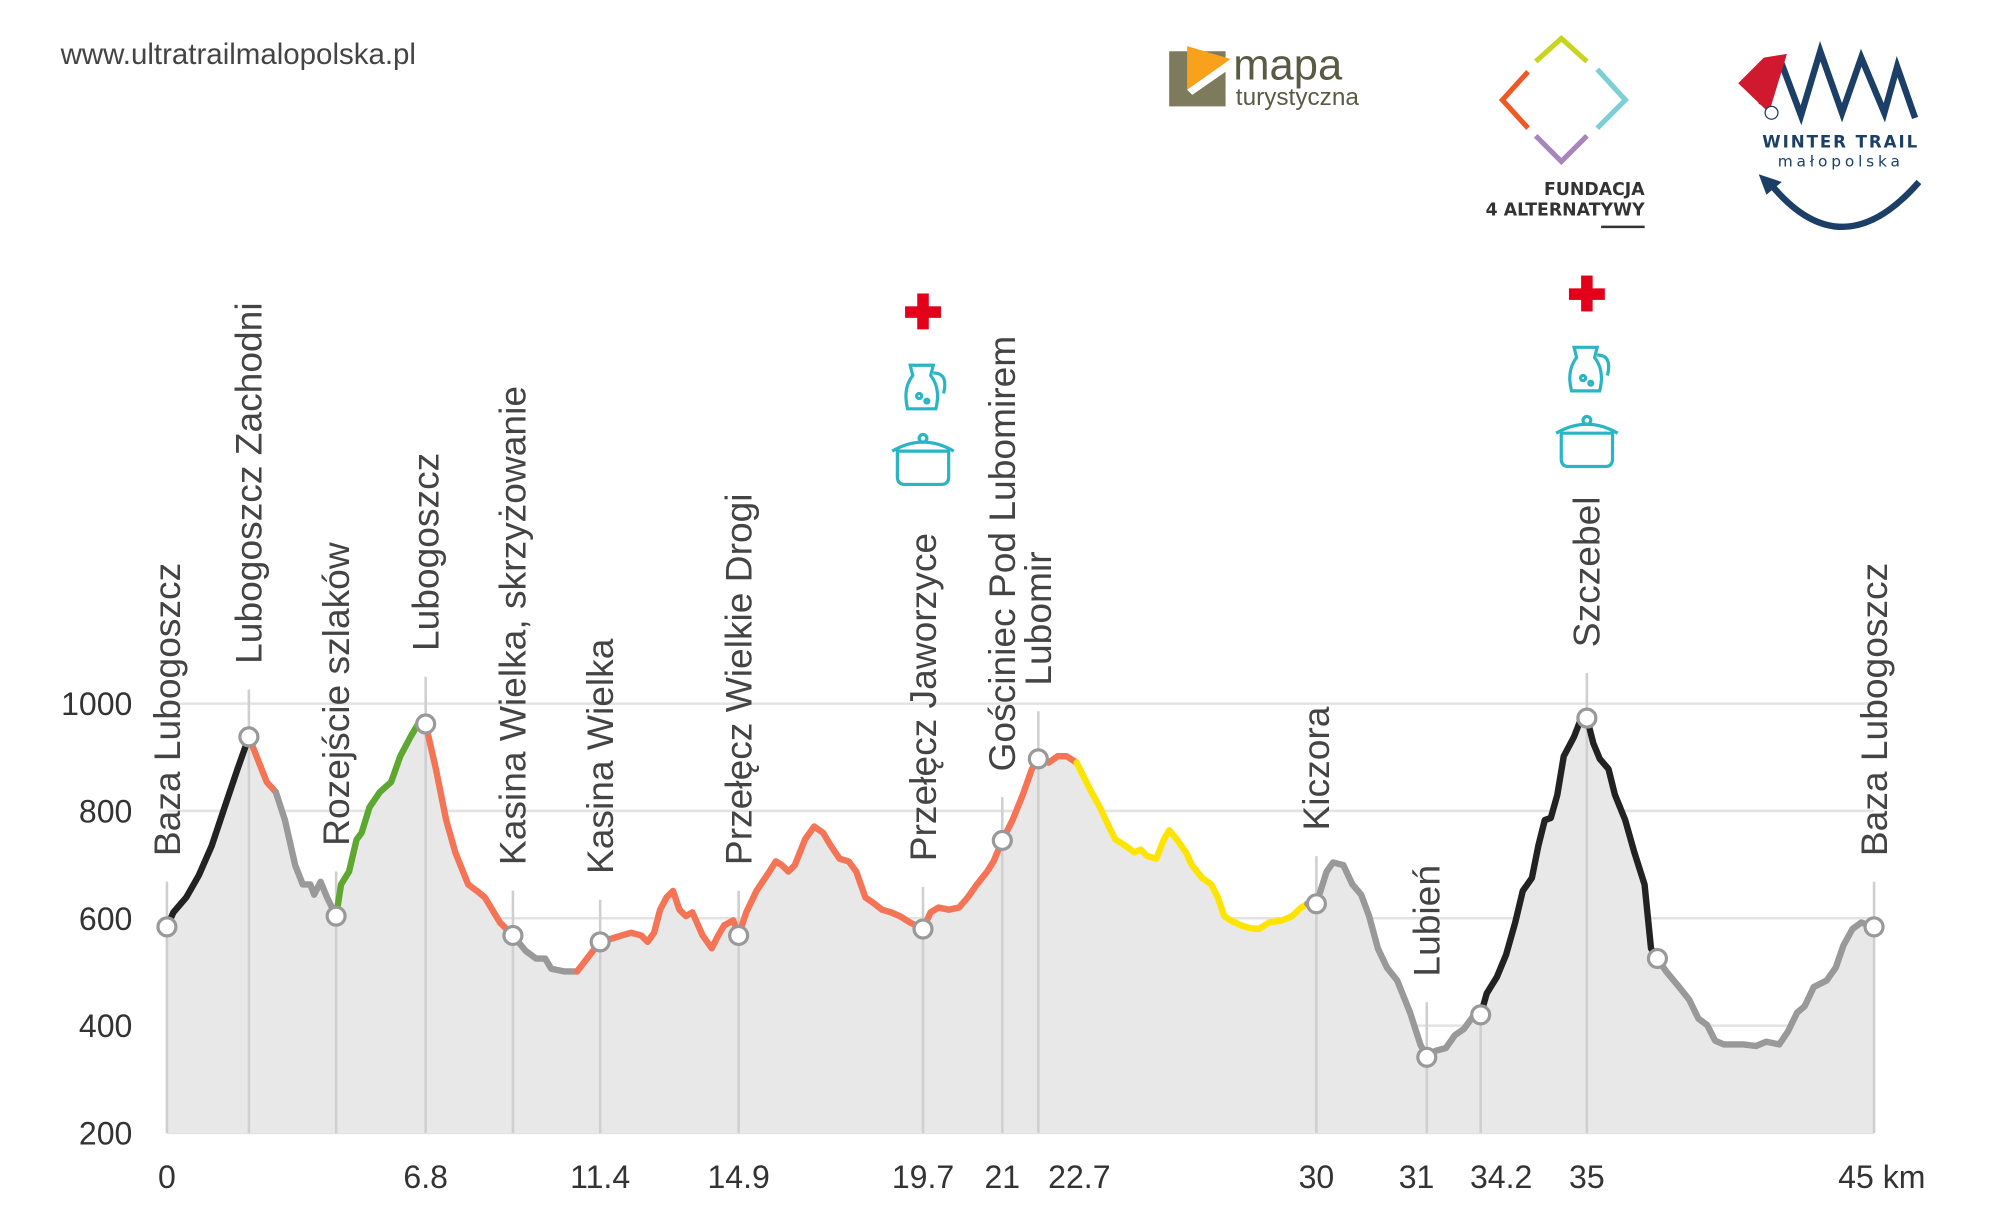  Describe the element at coordinates (1038, 618) in the screenshot. I see `waypoint-name-label: Lubomir` at that location.